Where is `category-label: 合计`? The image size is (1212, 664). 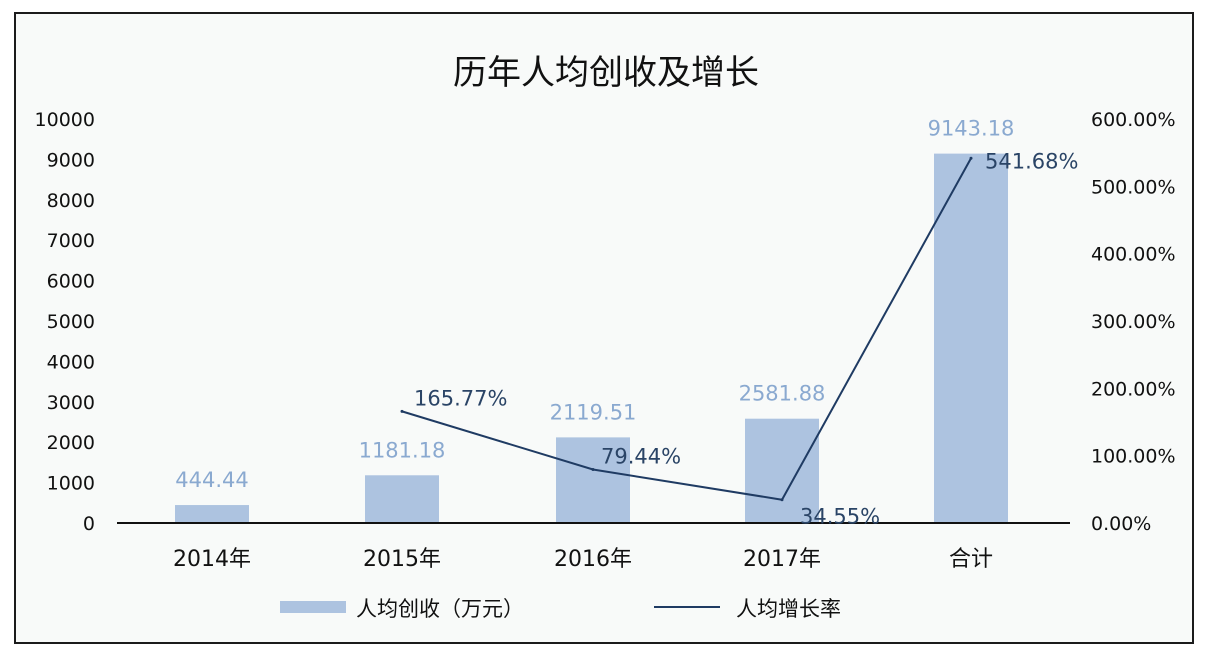 category-label: 合计 is located at coordinates (971, 559).